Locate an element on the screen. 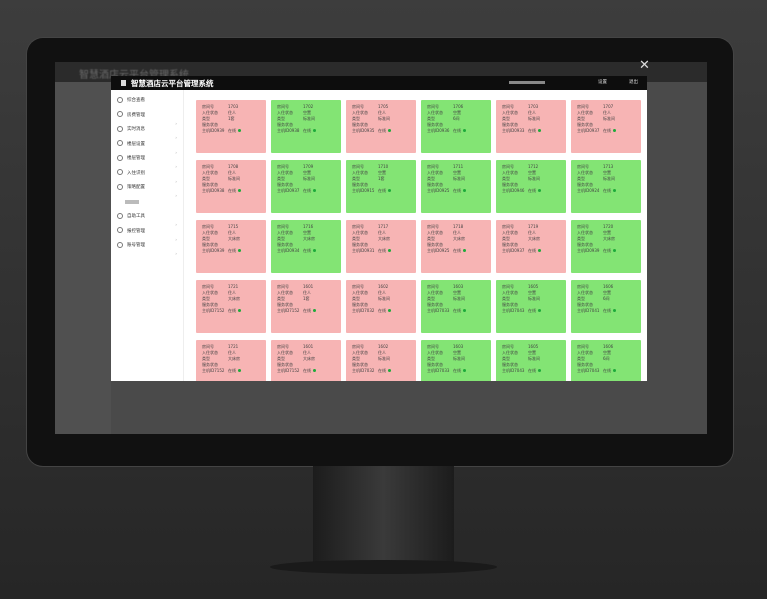 The image size is (767, 599). room-card: 房间号 1718 入住状态 住人 类型 大床房 服务状态 主机ID0925 在线 is located at coordinates (456, 246).